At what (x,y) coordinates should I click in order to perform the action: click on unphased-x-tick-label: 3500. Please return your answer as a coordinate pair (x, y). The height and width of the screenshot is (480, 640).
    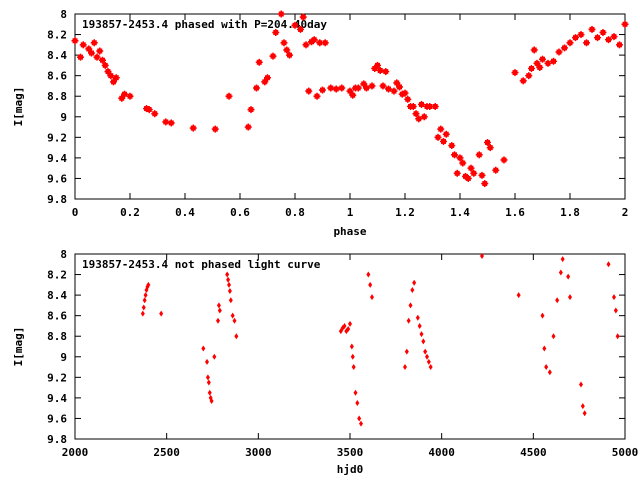
    Looking at the image, I should click on (350, 452).